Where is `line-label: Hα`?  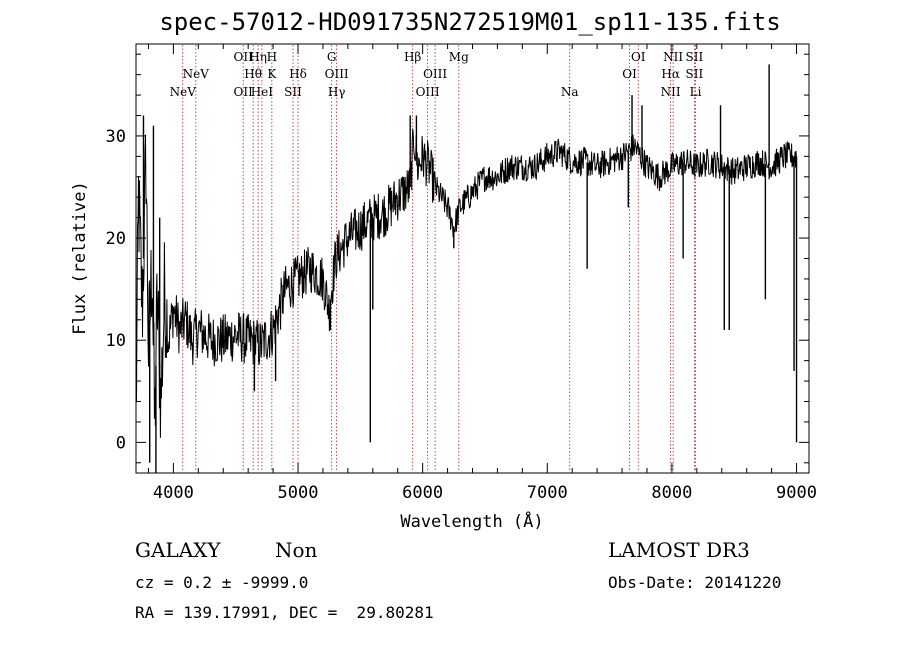 line-label: Hα is located at coordinates (670, 74).